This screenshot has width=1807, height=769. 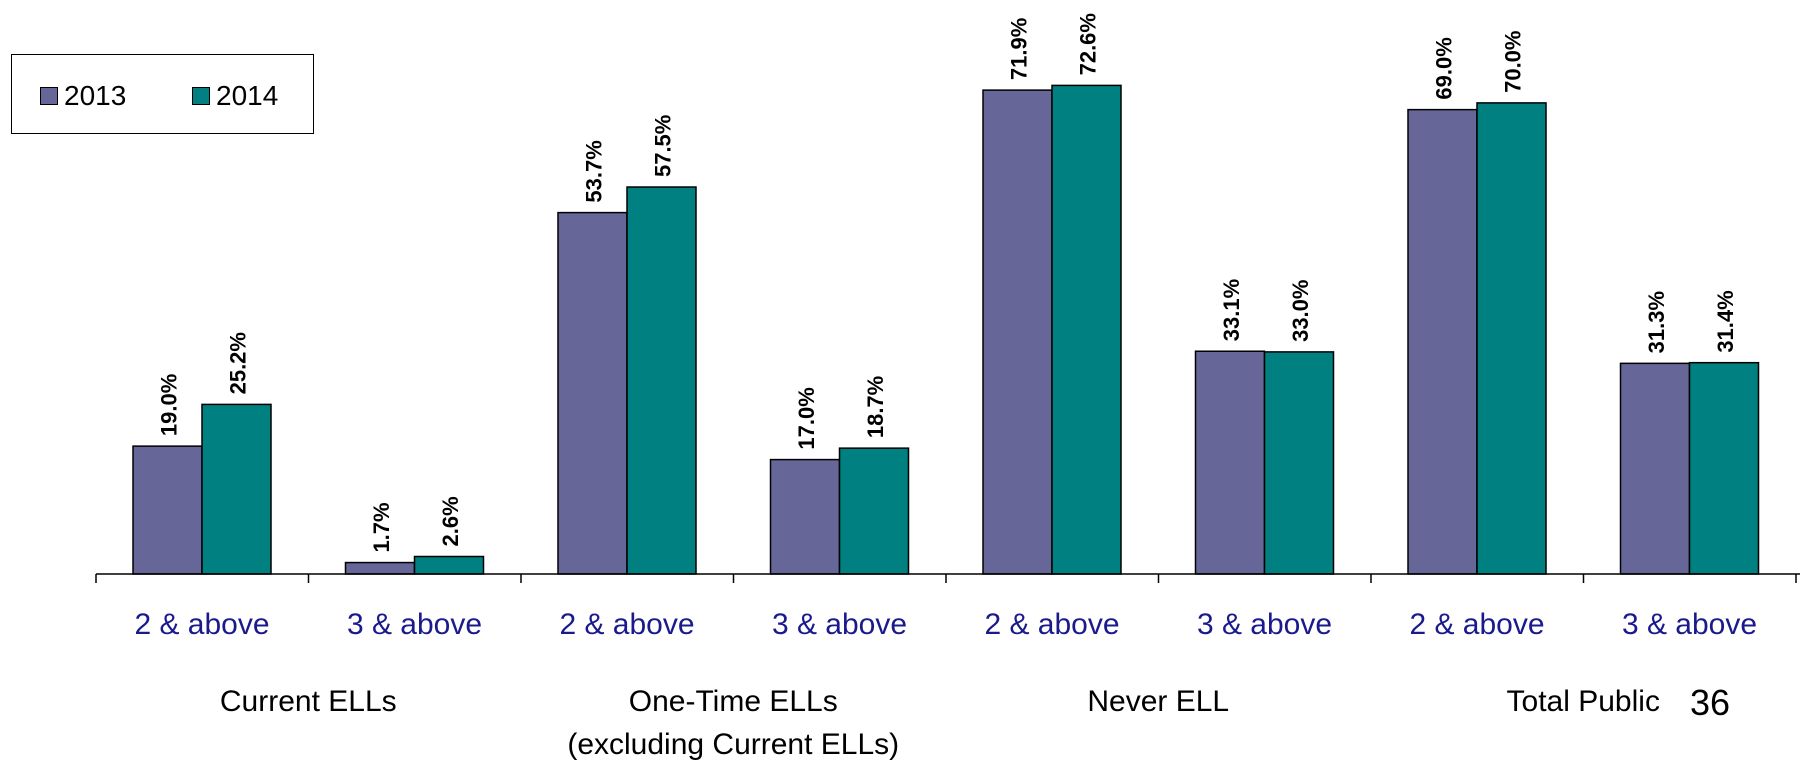 I want to click on data-label-2013-2: 1.7%, so click(x=381, y=527).